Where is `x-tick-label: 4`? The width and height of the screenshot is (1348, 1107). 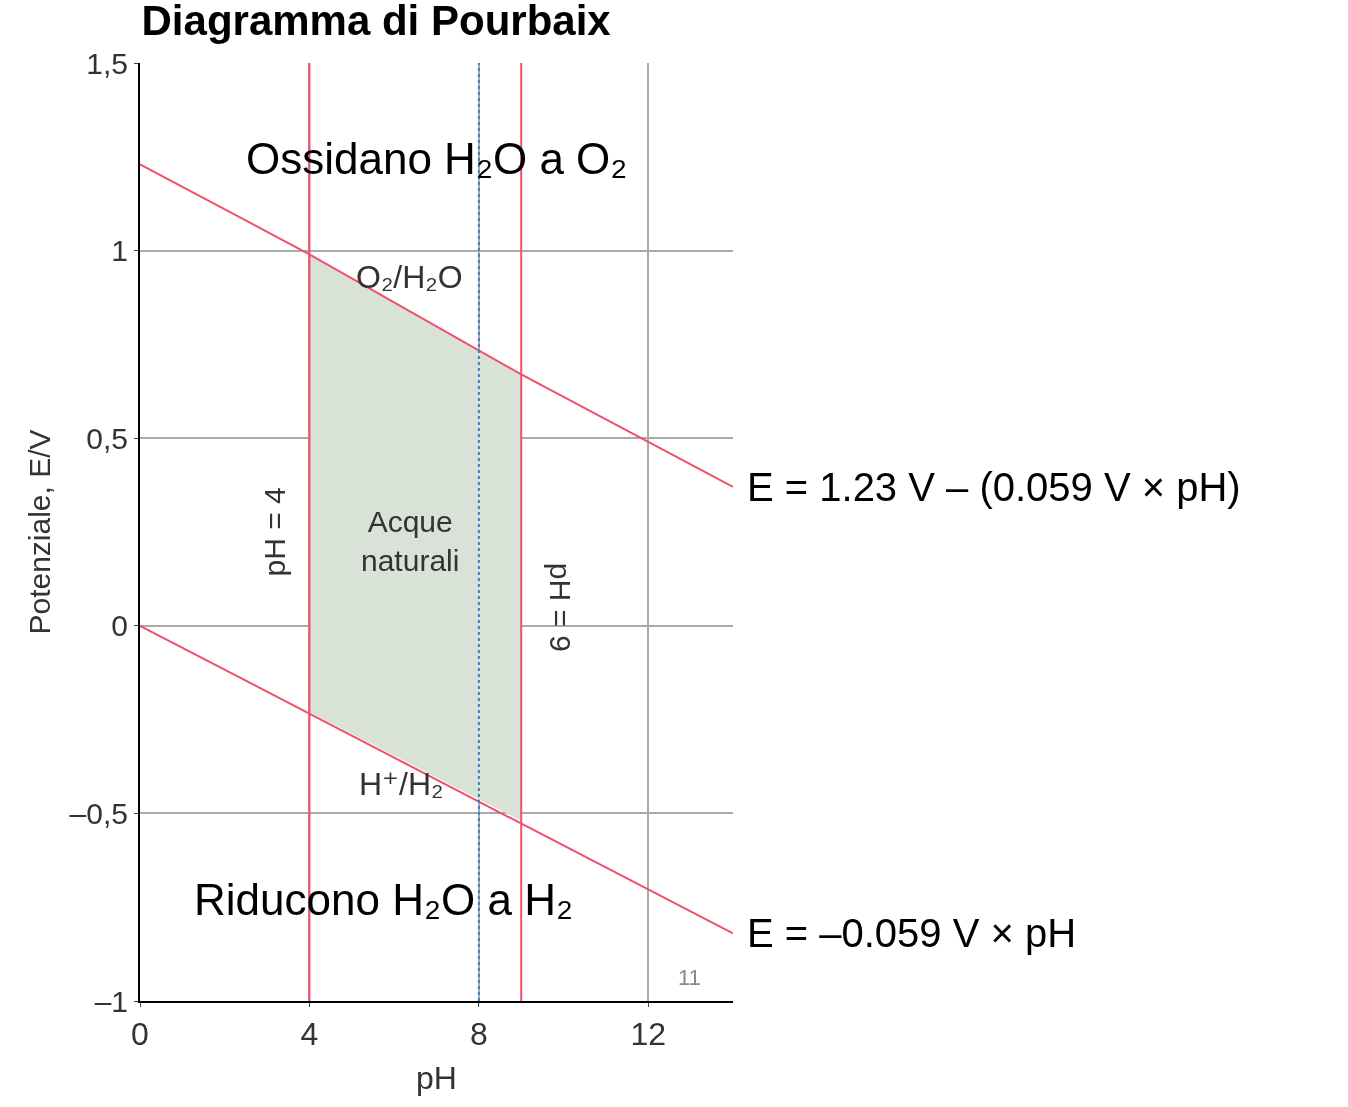 x-tick-label: 4 is located at coordinates (309, 1034).